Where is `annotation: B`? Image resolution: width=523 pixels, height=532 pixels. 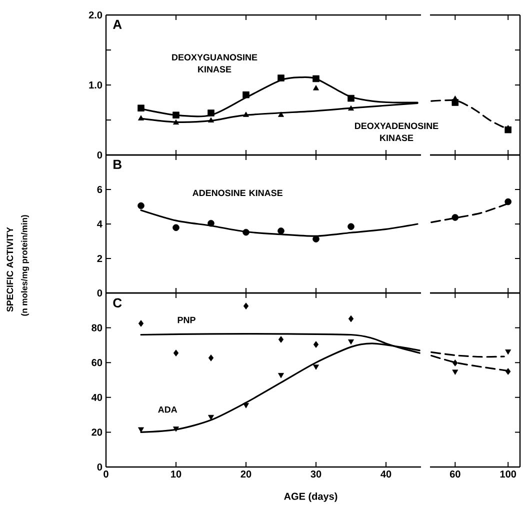 annotation: B is located at coordinates (118, 164).